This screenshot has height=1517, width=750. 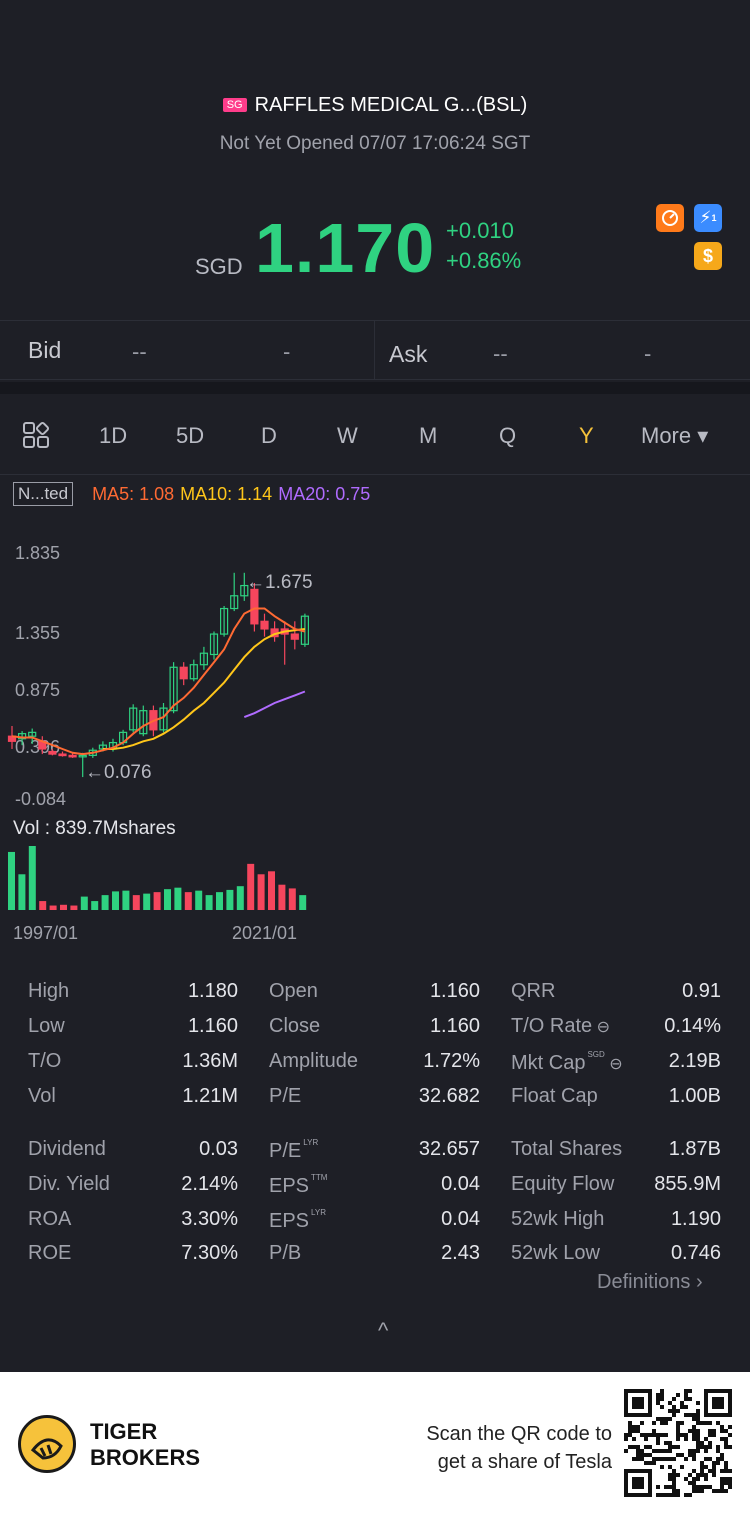 What do you see at coordinates (508, 435) in the screenshot?
I see `tab-q: Q` at bounding box center [508, 435].